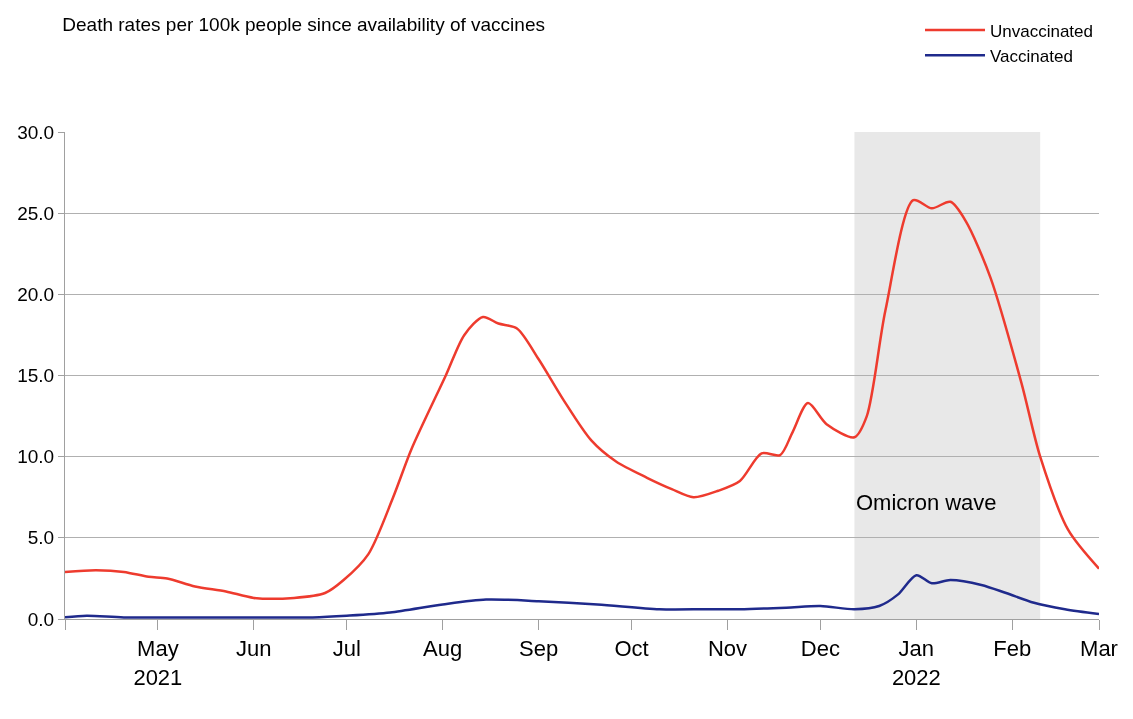  Describe the element at coordinates (303, 25) in the screenshot. I see `chart-title: Death rates per 100k people since availability of vaccines` at that location.